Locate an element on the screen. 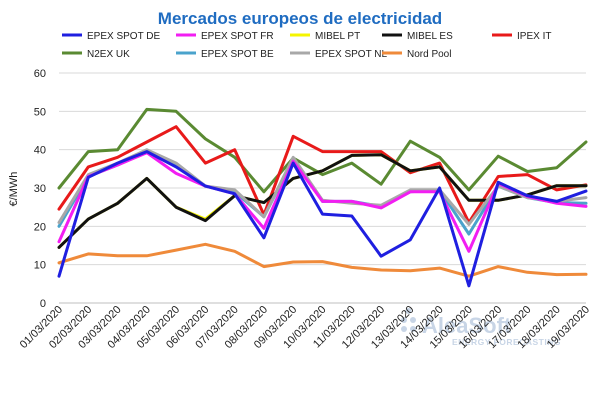 This screenshot has height=416, width=600. legend-label-mibel-es: MIBEL ES is located at coordinates (430, 36).